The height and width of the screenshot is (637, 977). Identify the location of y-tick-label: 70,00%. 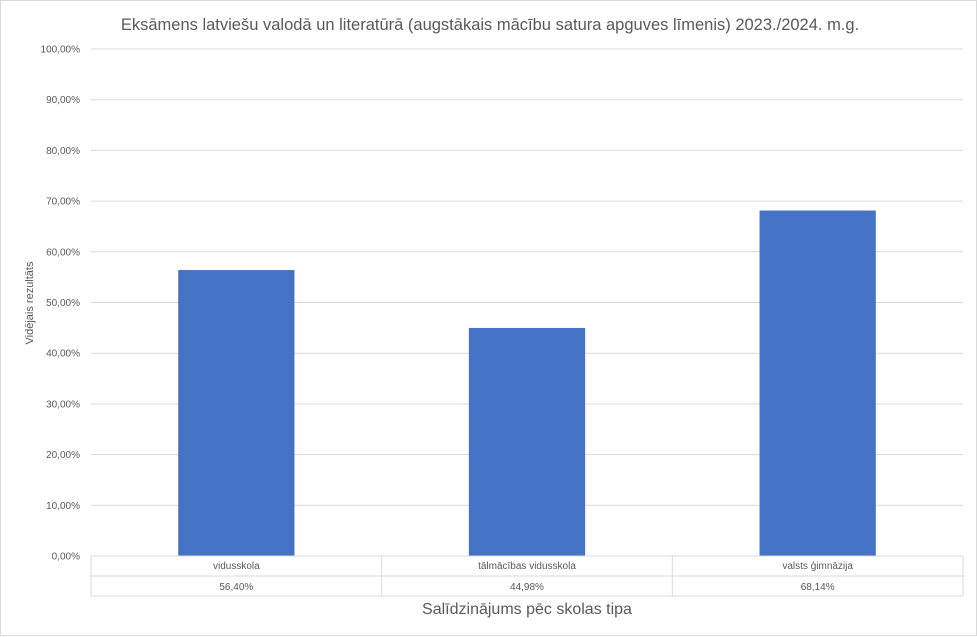
(63, 202).